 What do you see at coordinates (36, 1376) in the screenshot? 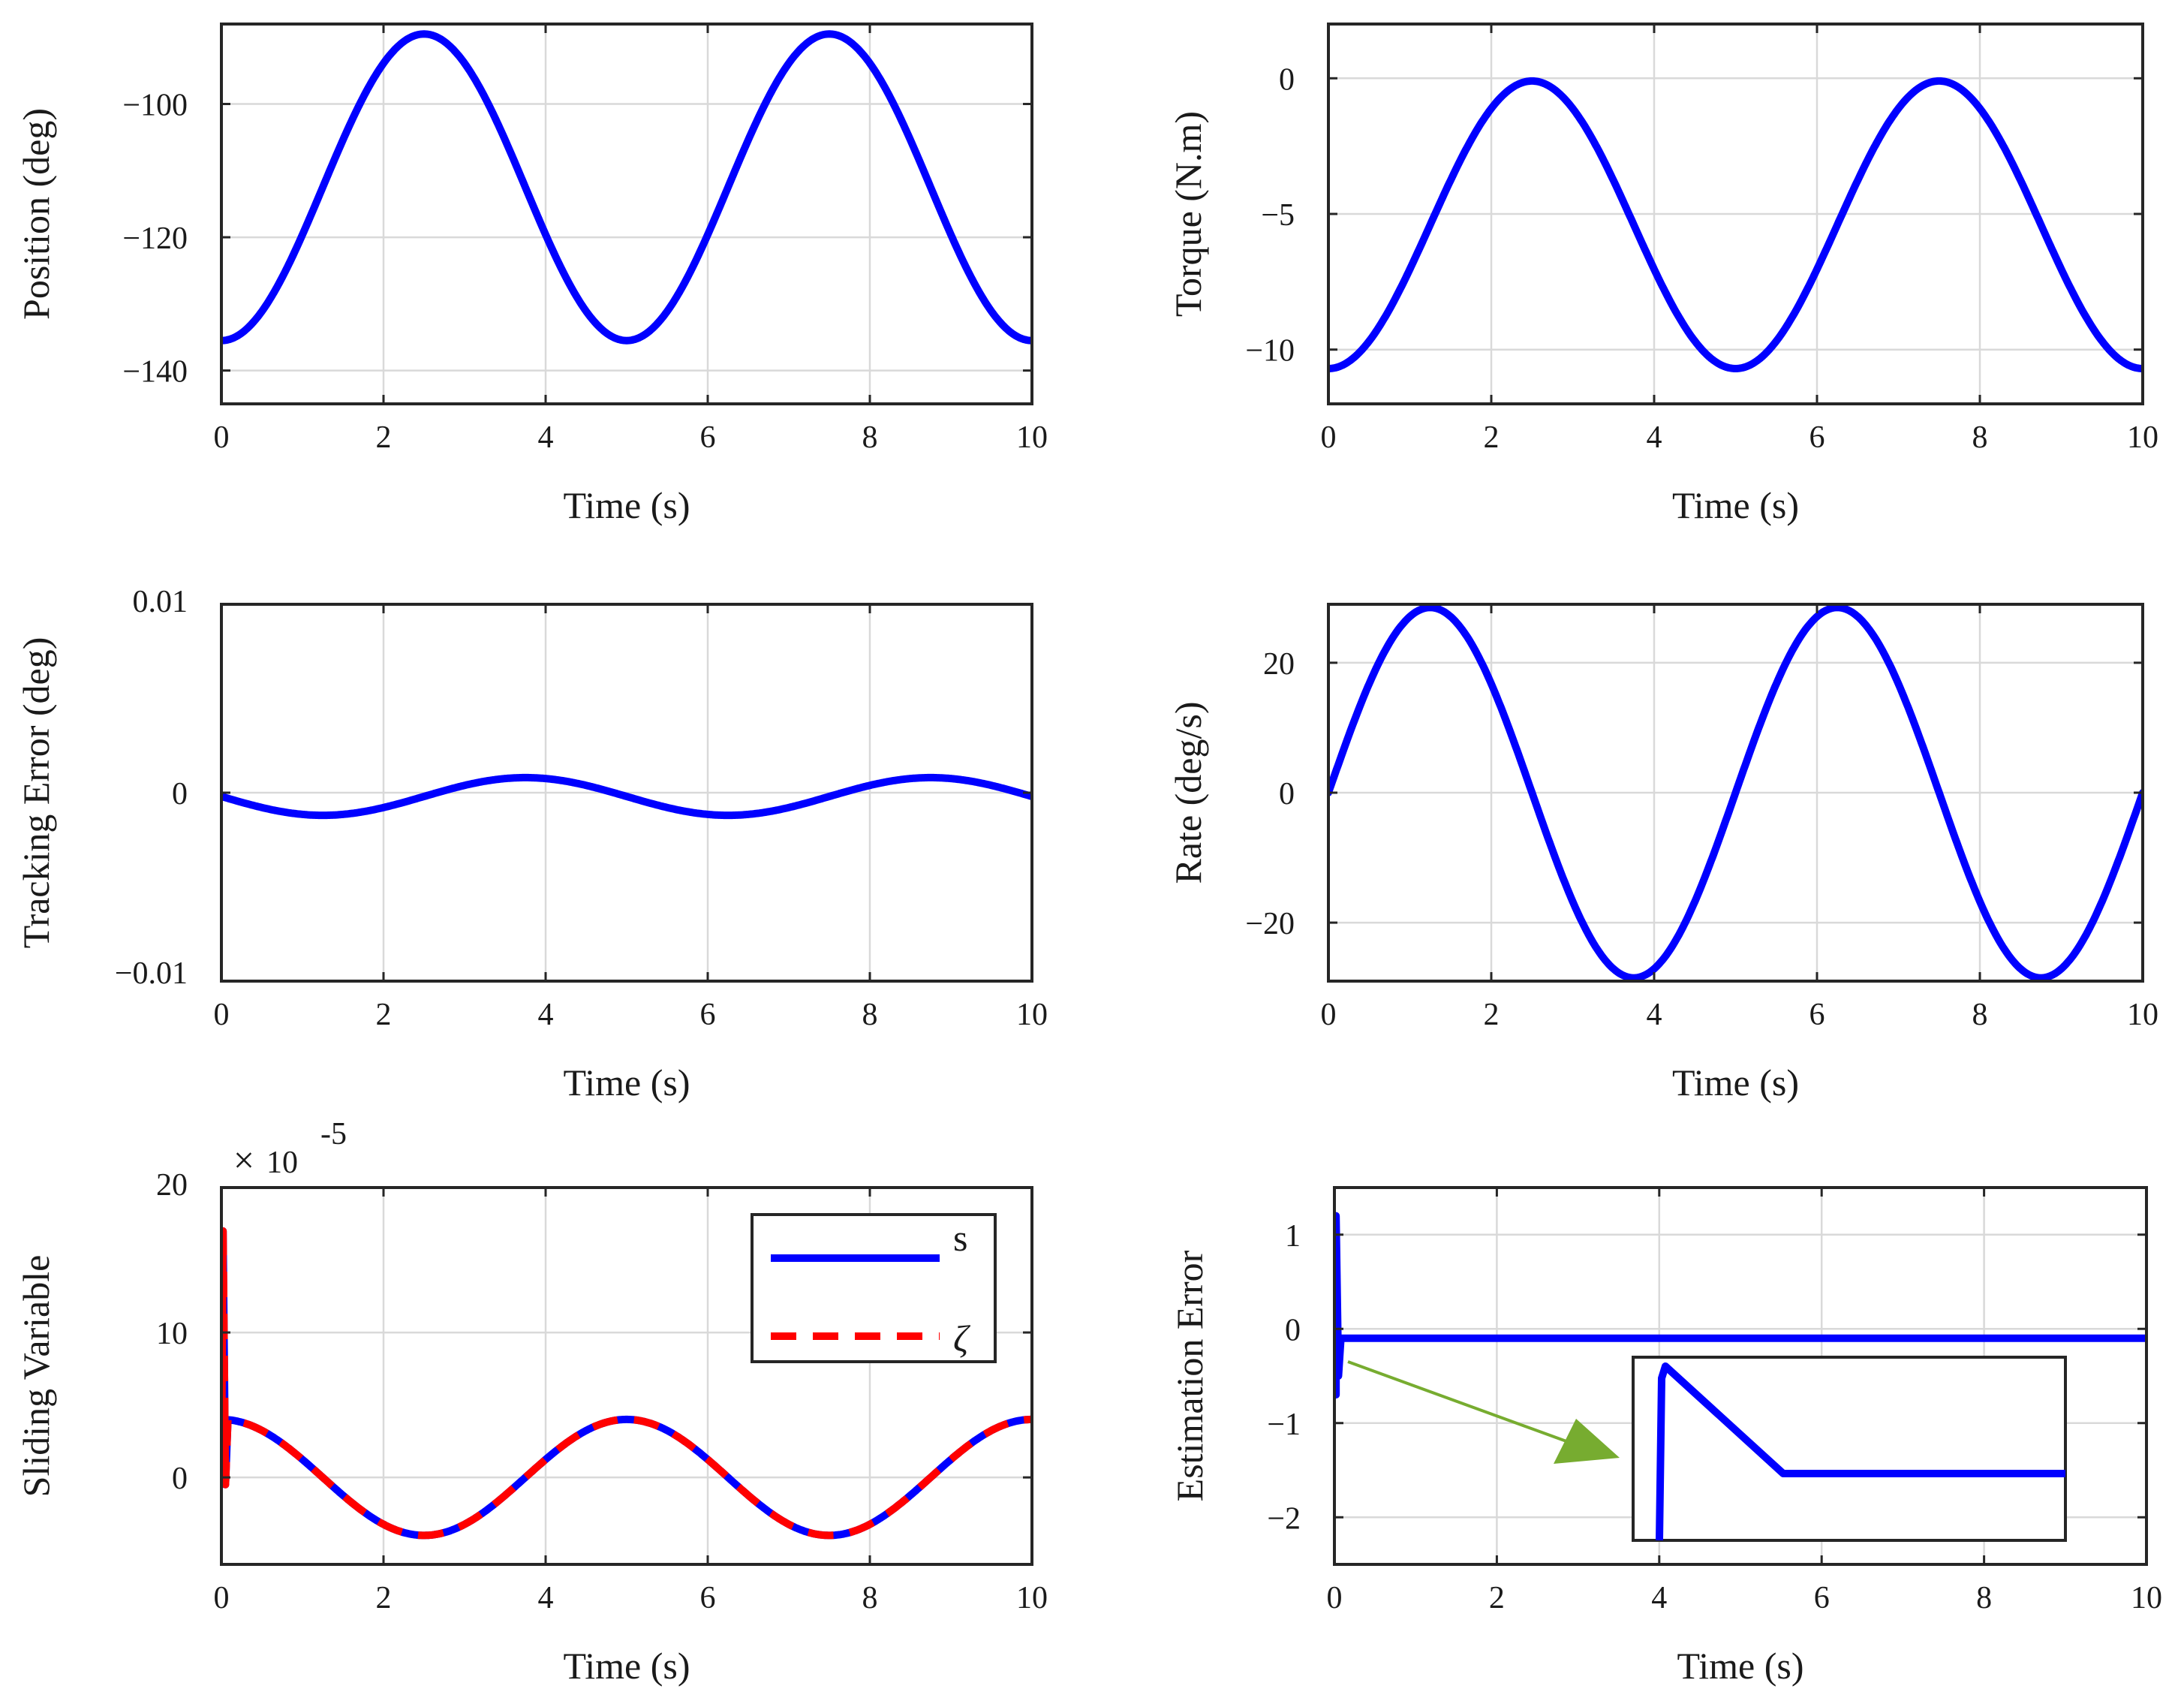
I see `y-axis-label: Sliding Variable` at bounding box center [36, 1376].